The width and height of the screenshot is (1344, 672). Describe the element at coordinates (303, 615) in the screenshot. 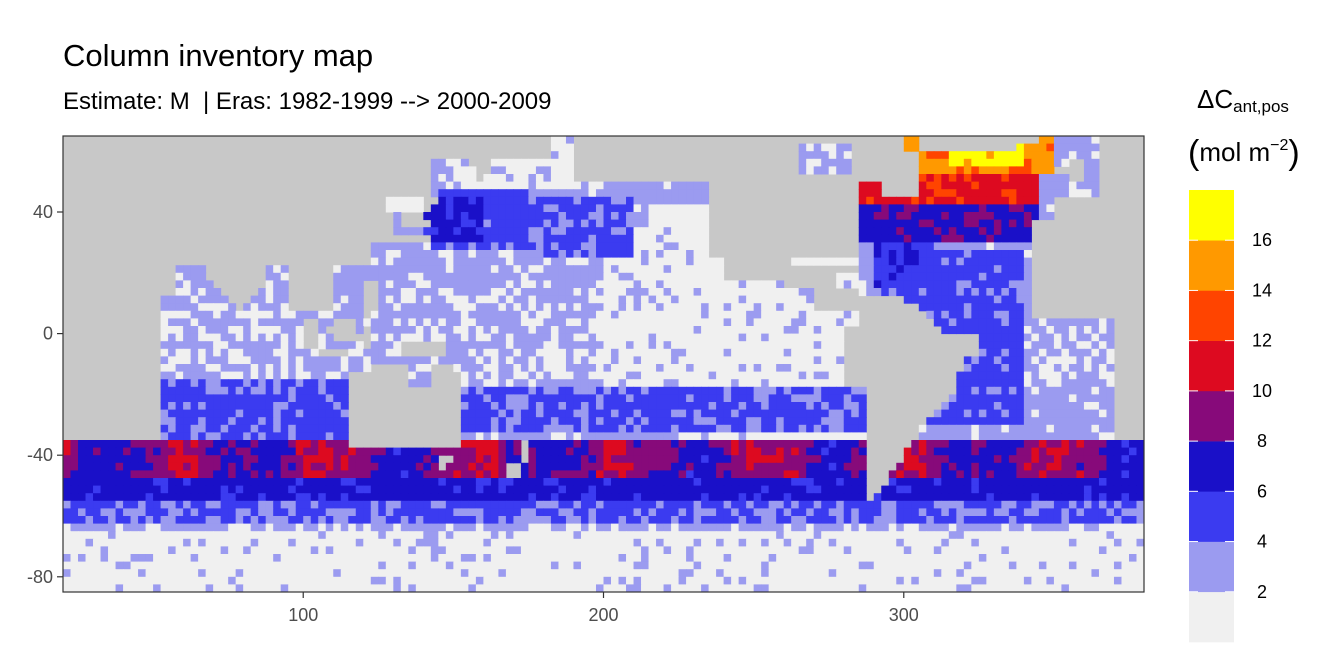

I see `x-tick-label: 100` at that location.